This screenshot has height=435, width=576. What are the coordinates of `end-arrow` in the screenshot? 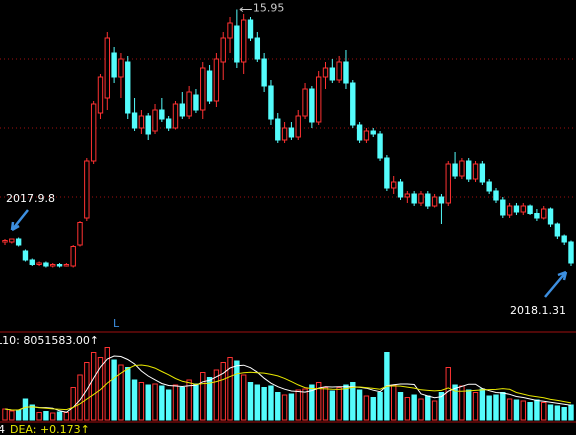 It's located at (556, 284).